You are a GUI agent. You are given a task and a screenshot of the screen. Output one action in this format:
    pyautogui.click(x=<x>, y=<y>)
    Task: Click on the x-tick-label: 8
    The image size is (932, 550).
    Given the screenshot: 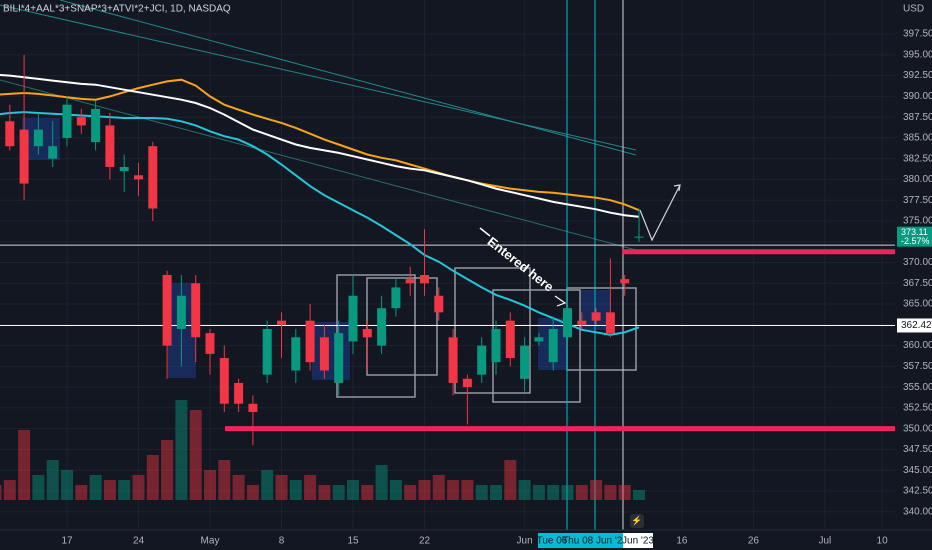 What is the action you would take?
    pyautogui.click(x=282, y=541)
    